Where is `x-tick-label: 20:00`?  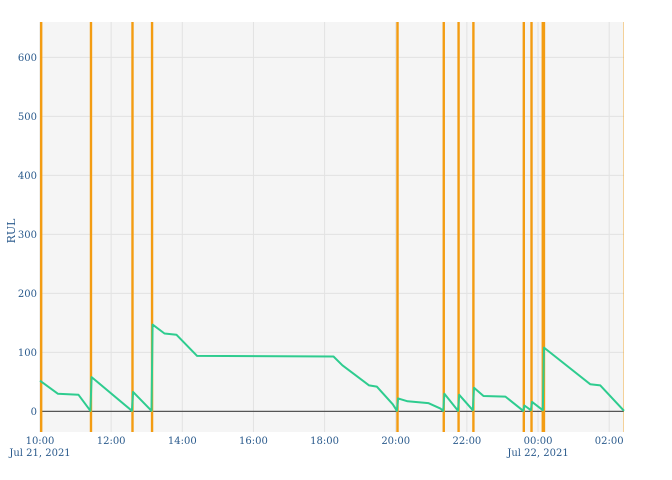 x-tick-label: 20:00 is located at coordinates (395, 441).